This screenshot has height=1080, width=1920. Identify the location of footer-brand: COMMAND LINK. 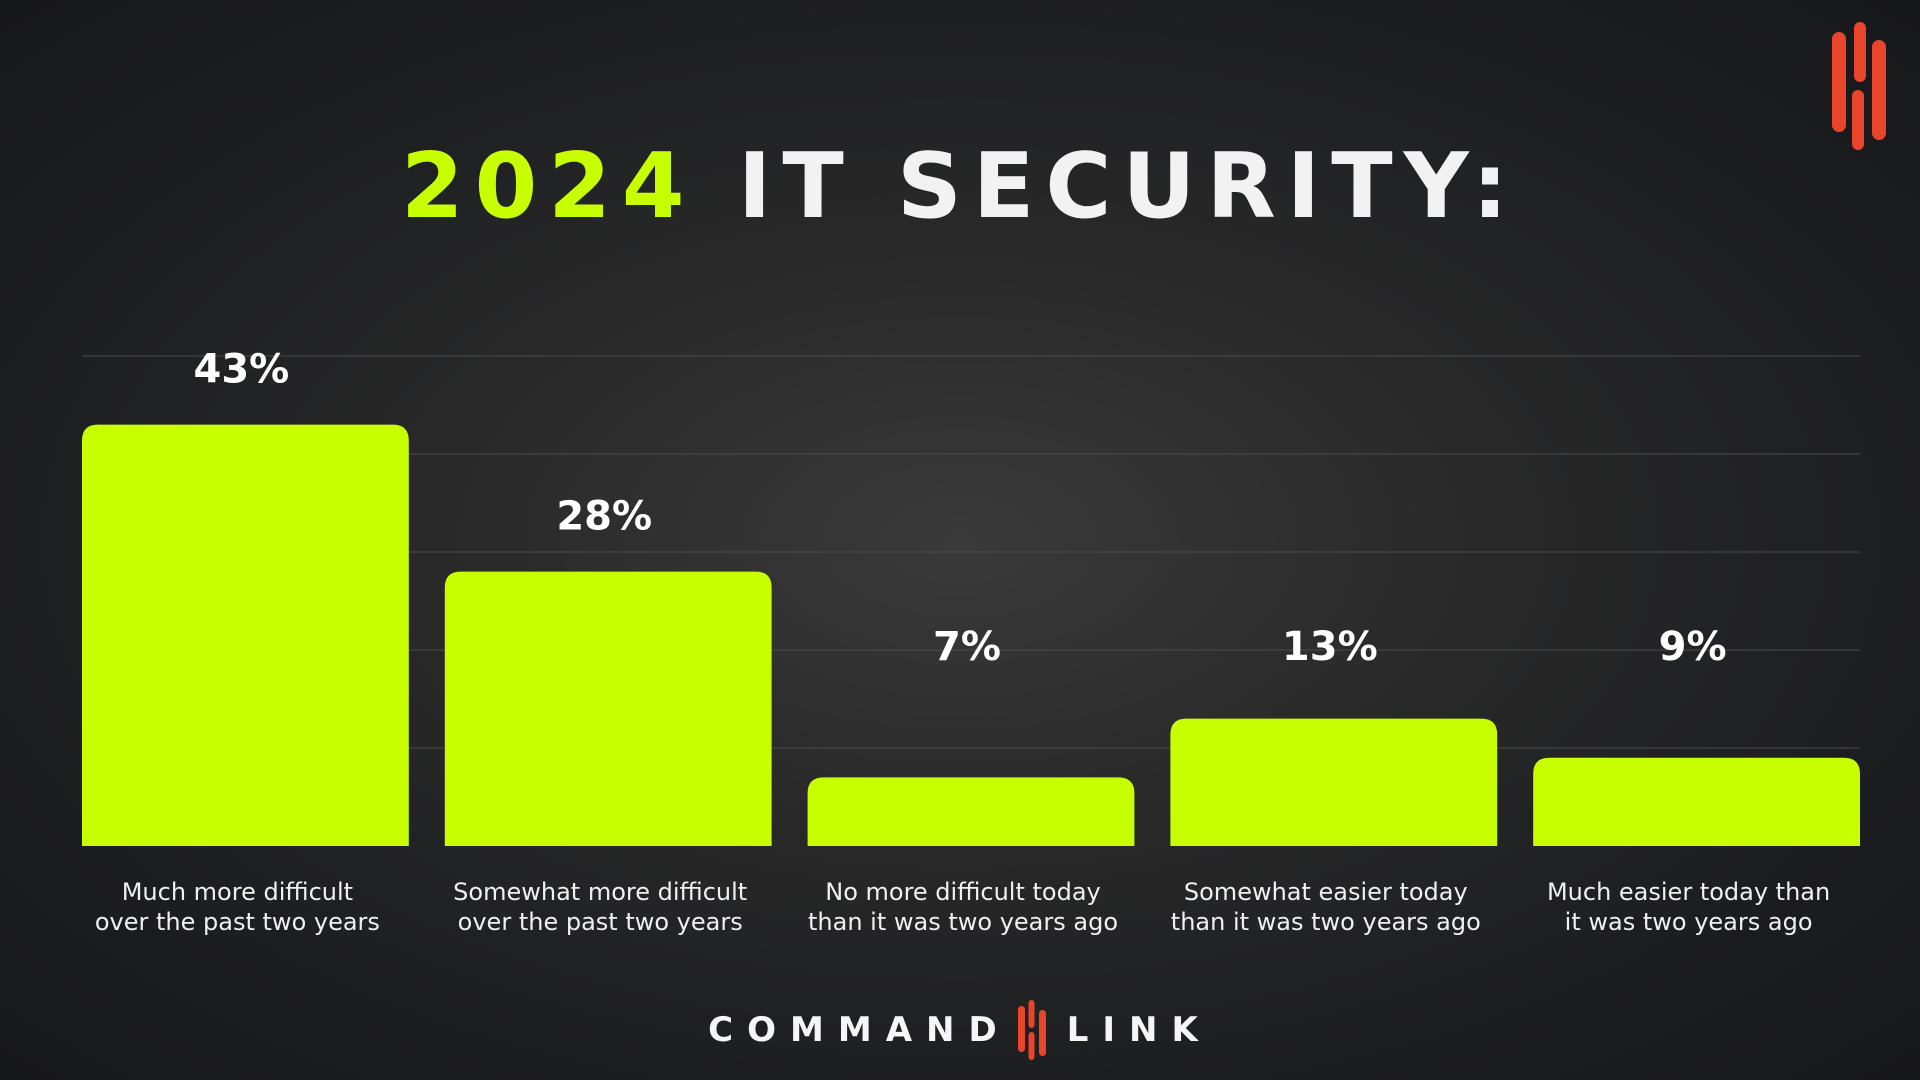
(960, 1030).